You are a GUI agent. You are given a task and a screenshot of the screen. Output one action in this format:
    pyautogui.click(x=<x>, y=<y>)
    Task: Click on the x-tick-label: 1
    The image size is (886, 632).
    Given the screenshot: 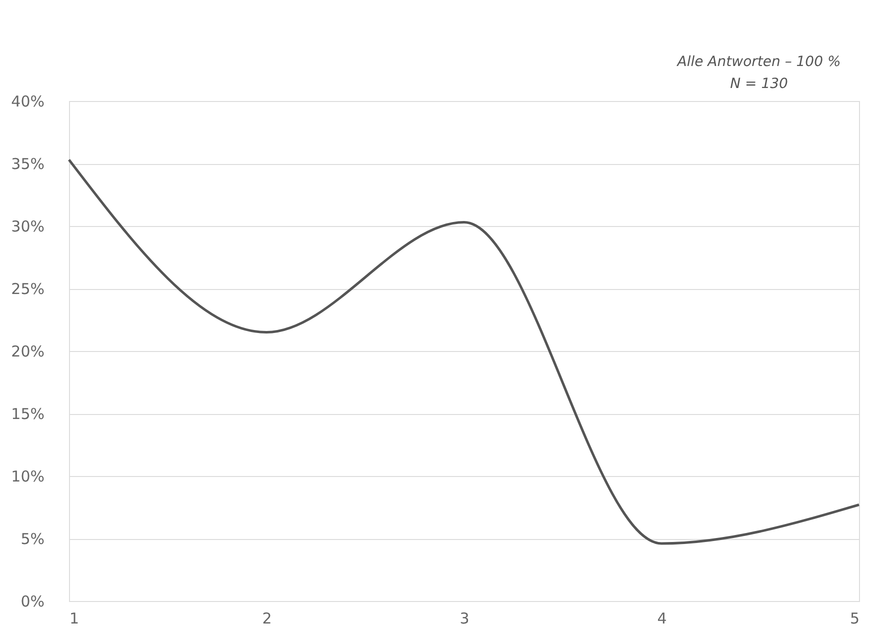 What is the action you would take?
    pyautogui.click(x=75, y=619)
    